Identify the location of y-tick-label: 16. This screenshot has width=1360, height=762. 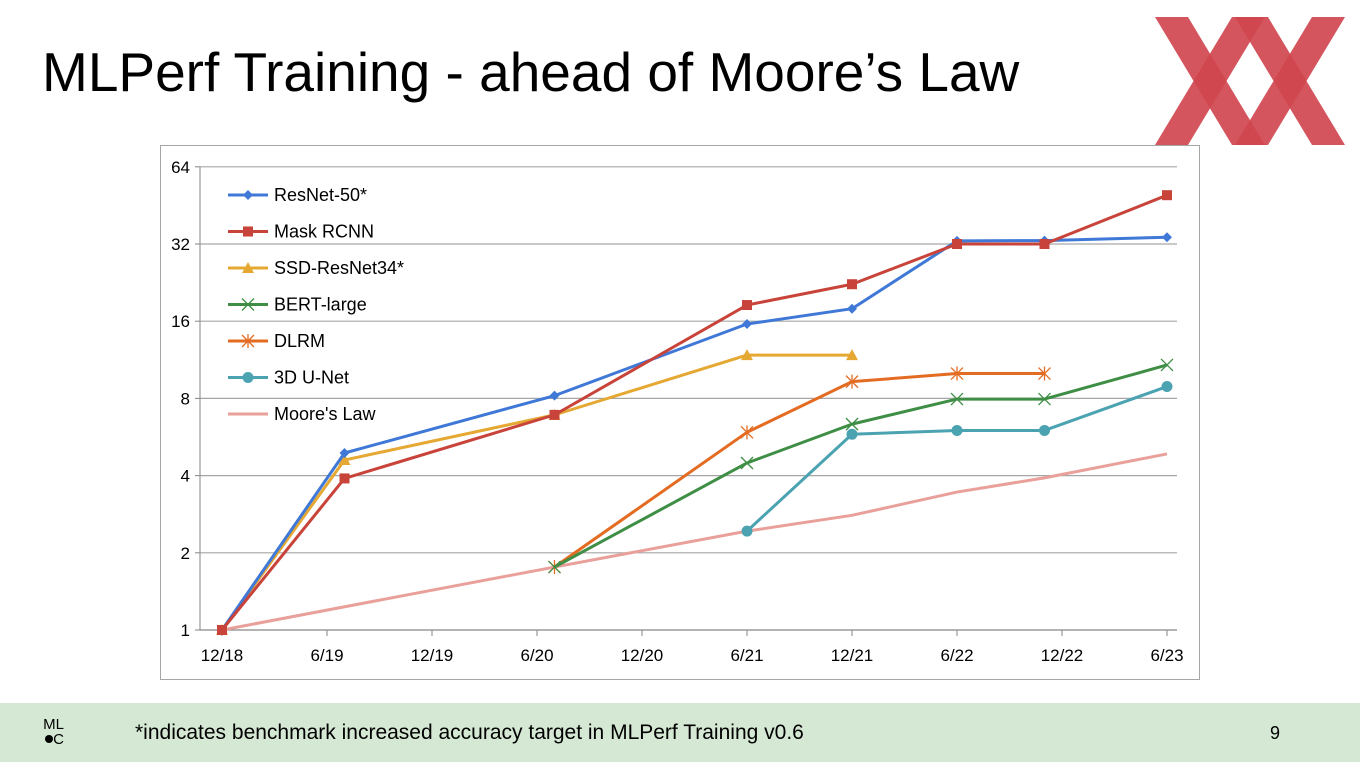
(180, 321).